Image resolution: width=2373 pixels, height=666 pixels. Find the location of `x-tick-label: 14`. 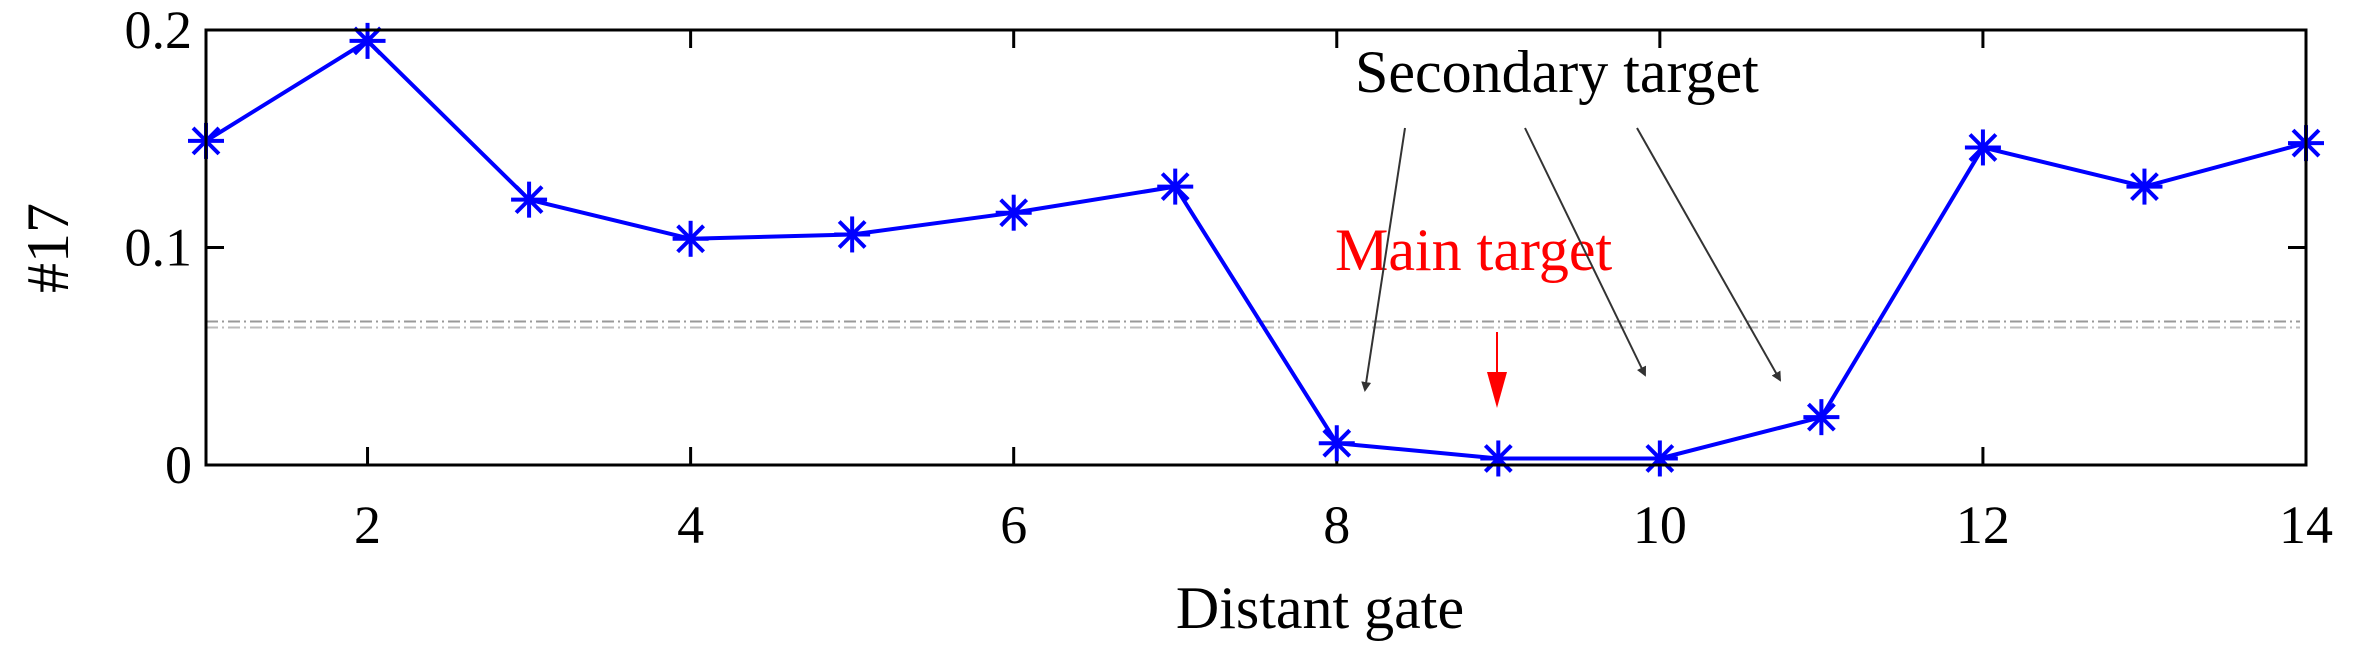

x-tick-label: 14 is located at coordinates (2306, 525).